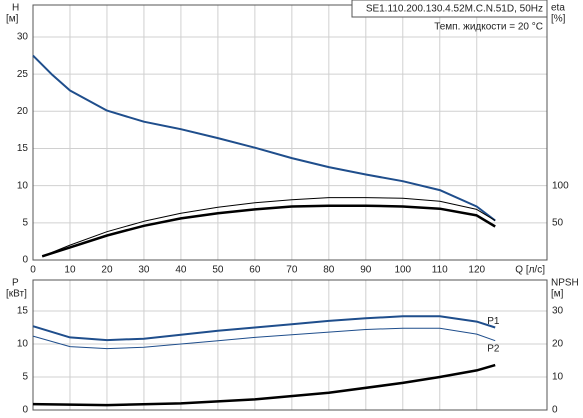 The height and width of the screenshot is (418, 583). Describe the element at coordinates (366, 270) in the screenshot. I see `x-tick-label: 90` at that location.